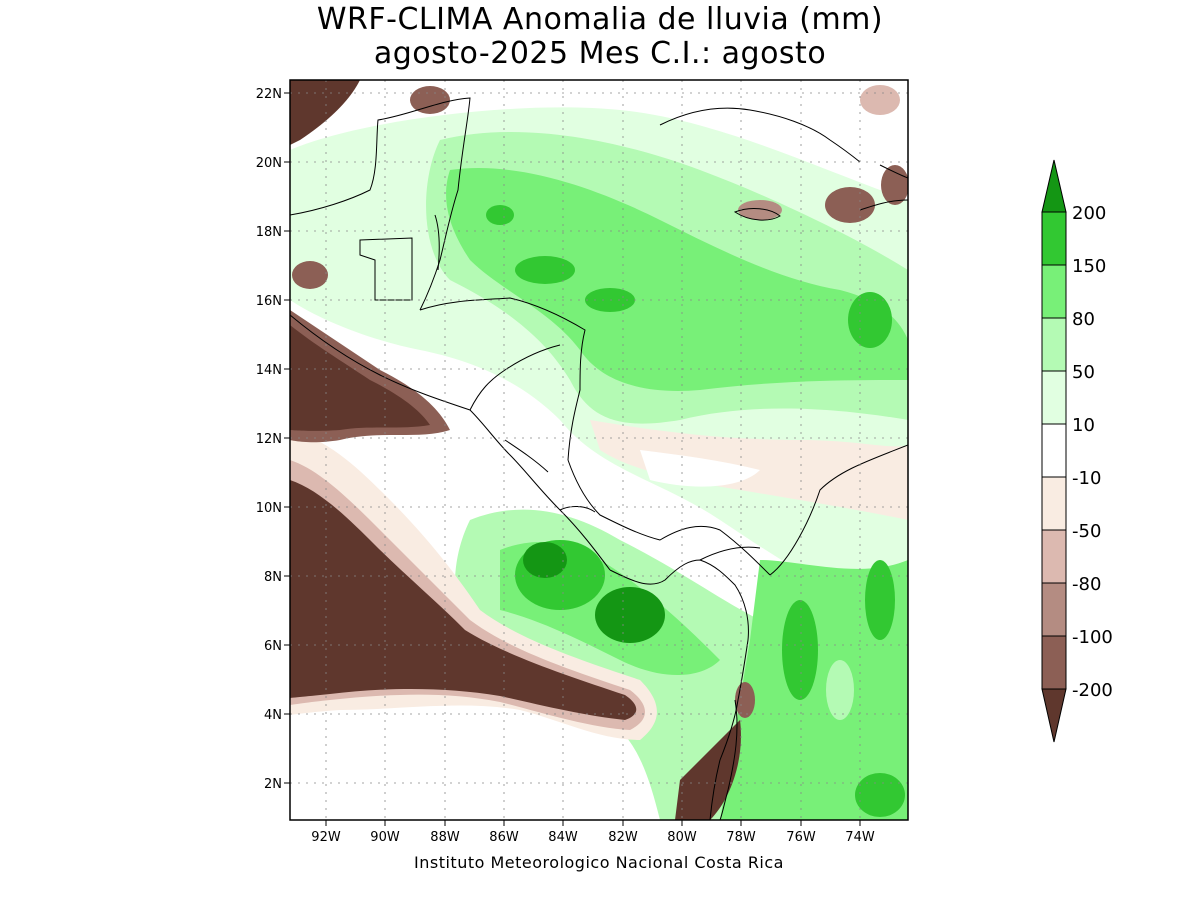  I want to click on colorbar-label: -10, so click(1086, 478).